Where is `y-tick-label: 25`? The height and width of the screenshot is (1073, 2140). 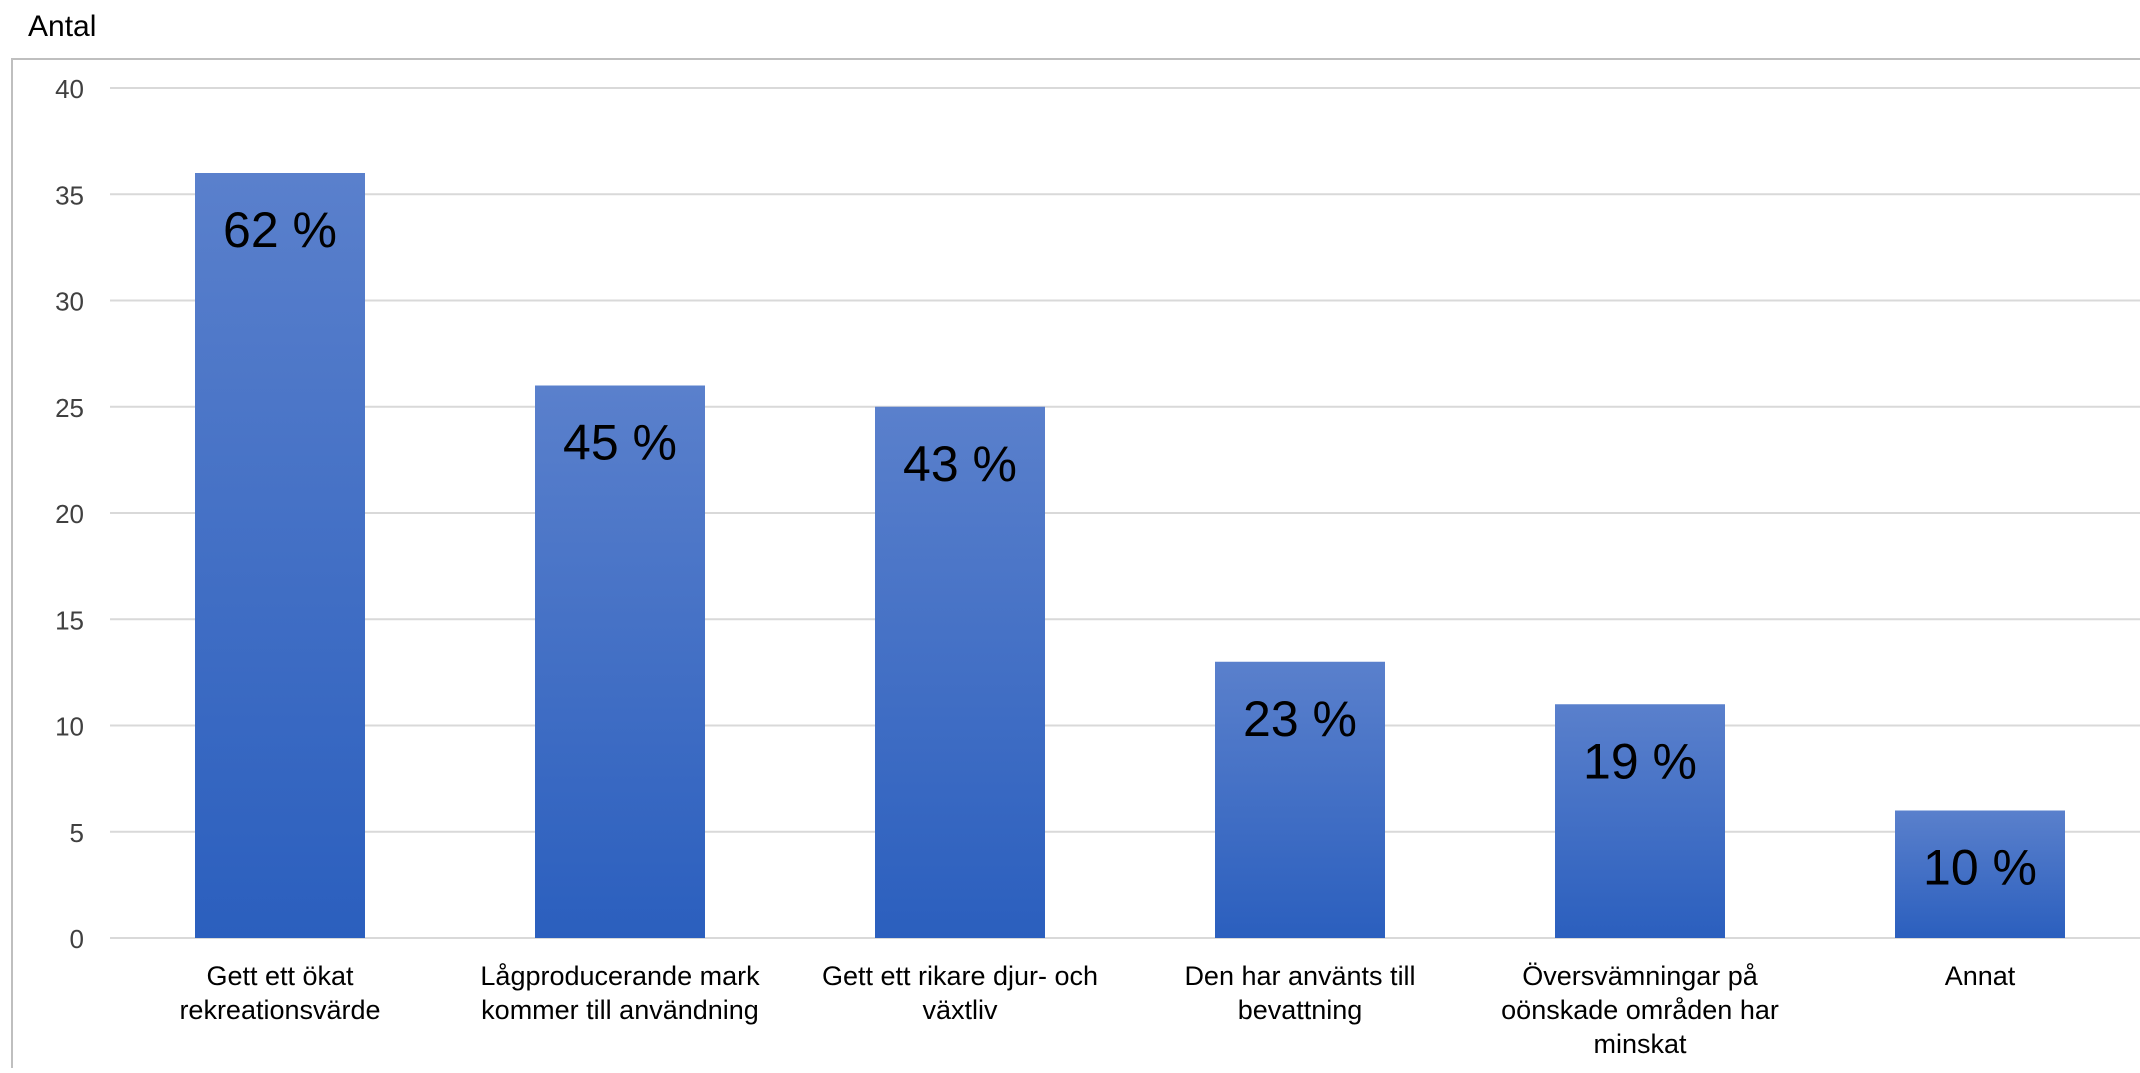 y-tick-label: 25 is located at coordinates (69, 408).